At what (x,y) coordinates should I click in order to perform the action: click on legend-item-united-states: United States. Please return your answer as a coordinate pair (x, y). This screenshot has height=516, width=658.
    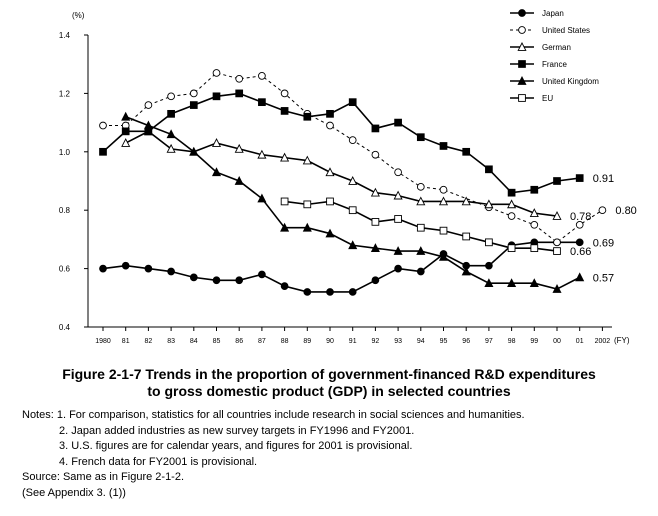
    Looking at the image, I should click on (550, 30).